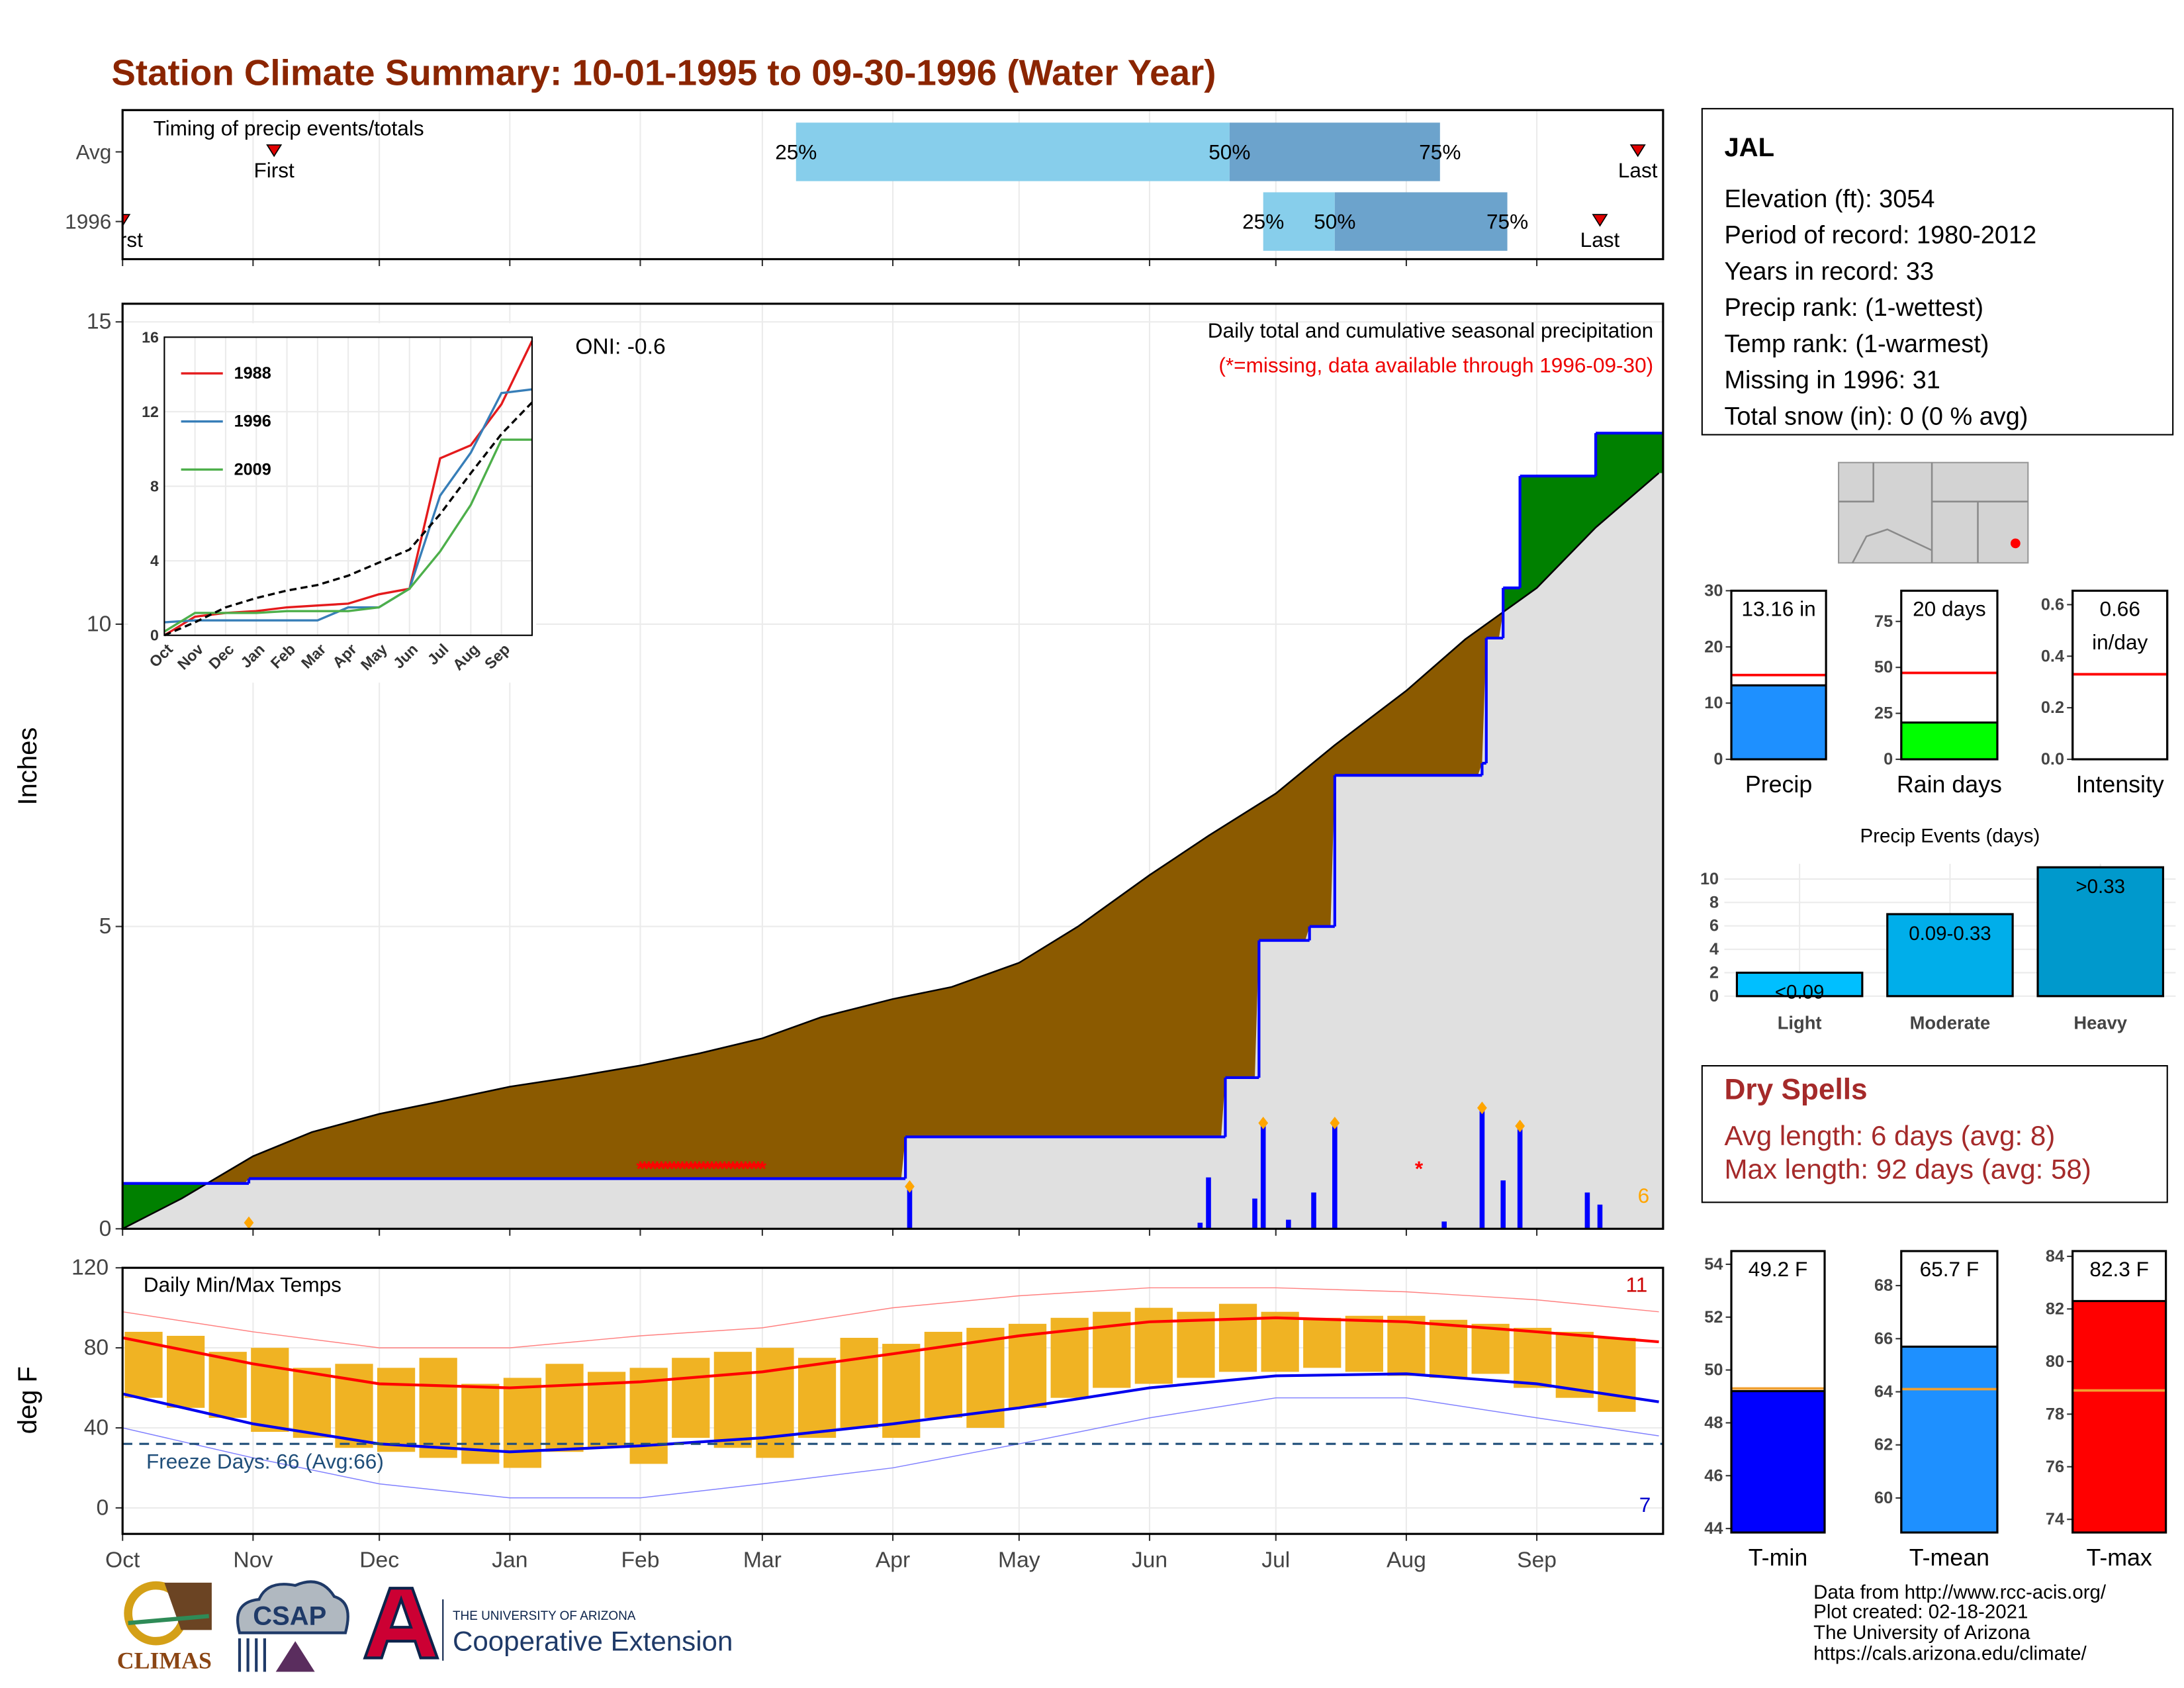 The height and width of the screenshot is (1688, 2184). Describe the element at coordinates (252, 421) in the screenshot. I see `legend-label: 1996` at that location.